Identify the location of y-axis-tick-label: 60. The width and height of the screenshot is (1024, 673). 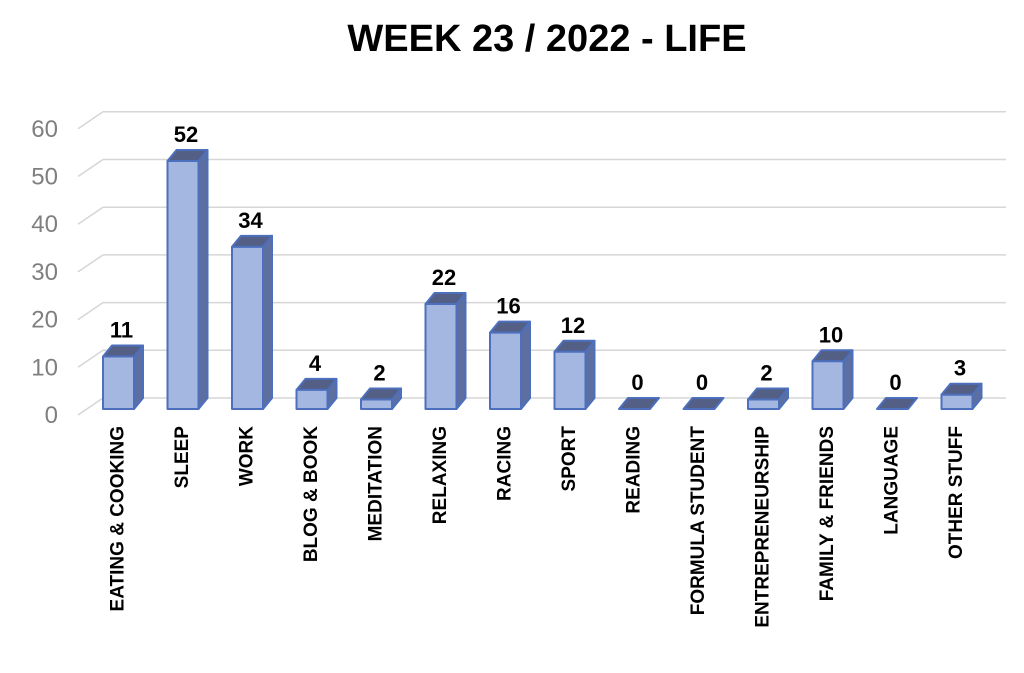
(44, 129).